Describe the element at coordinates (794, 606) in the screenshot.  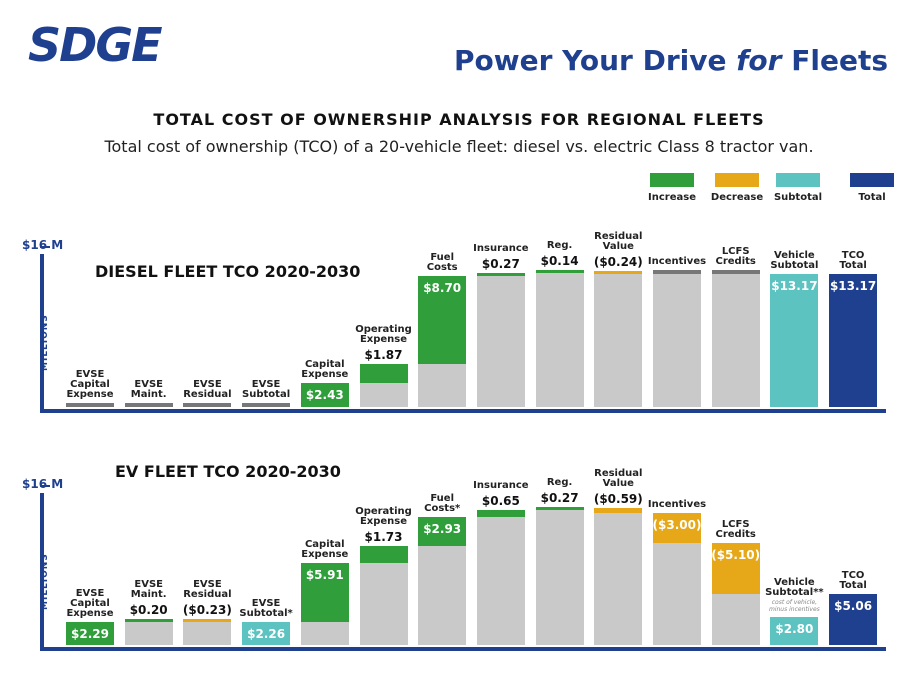
I see `note: cost of vehicle, minus incentives` at that location.